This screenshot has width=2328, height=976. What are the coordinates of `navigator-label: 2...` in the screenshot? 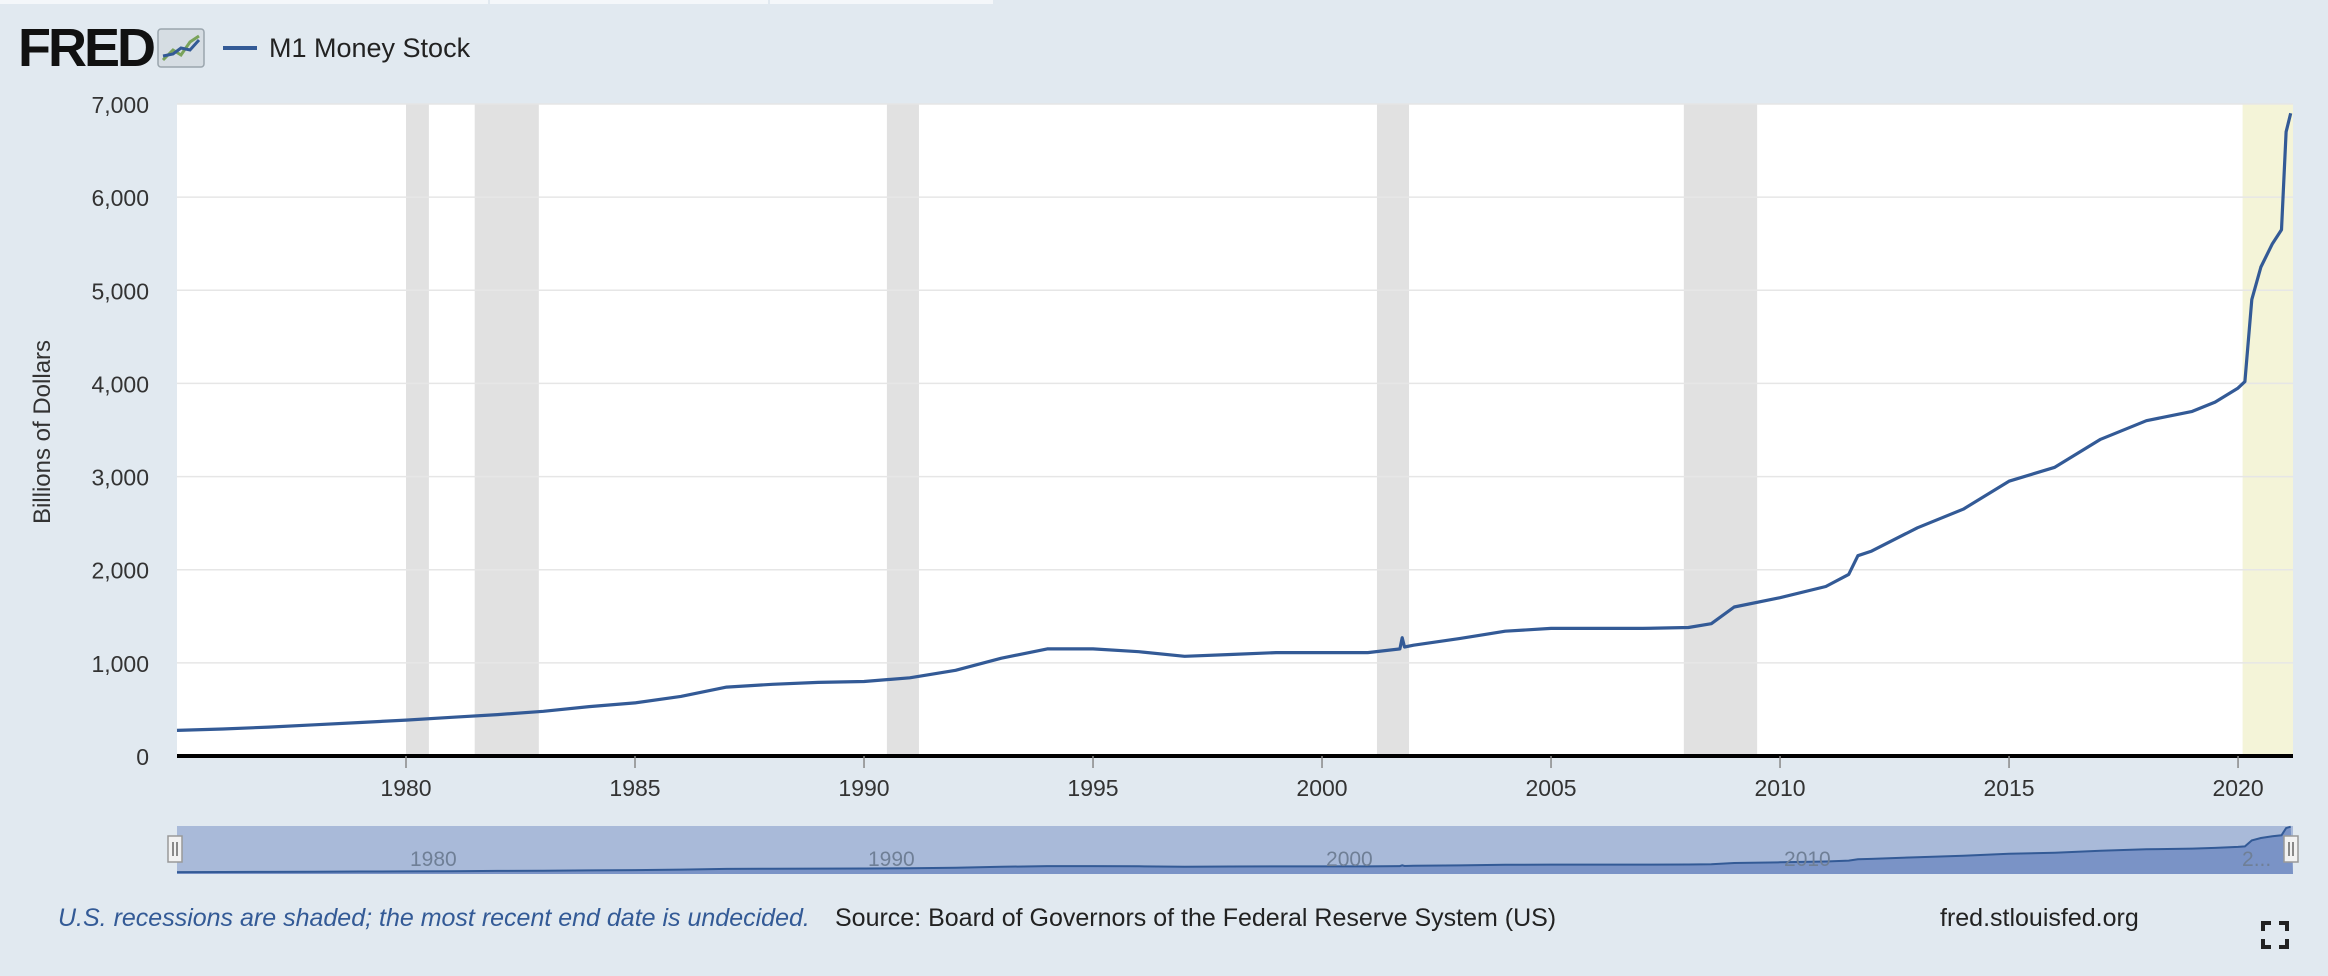 It's located at (2256, 859).